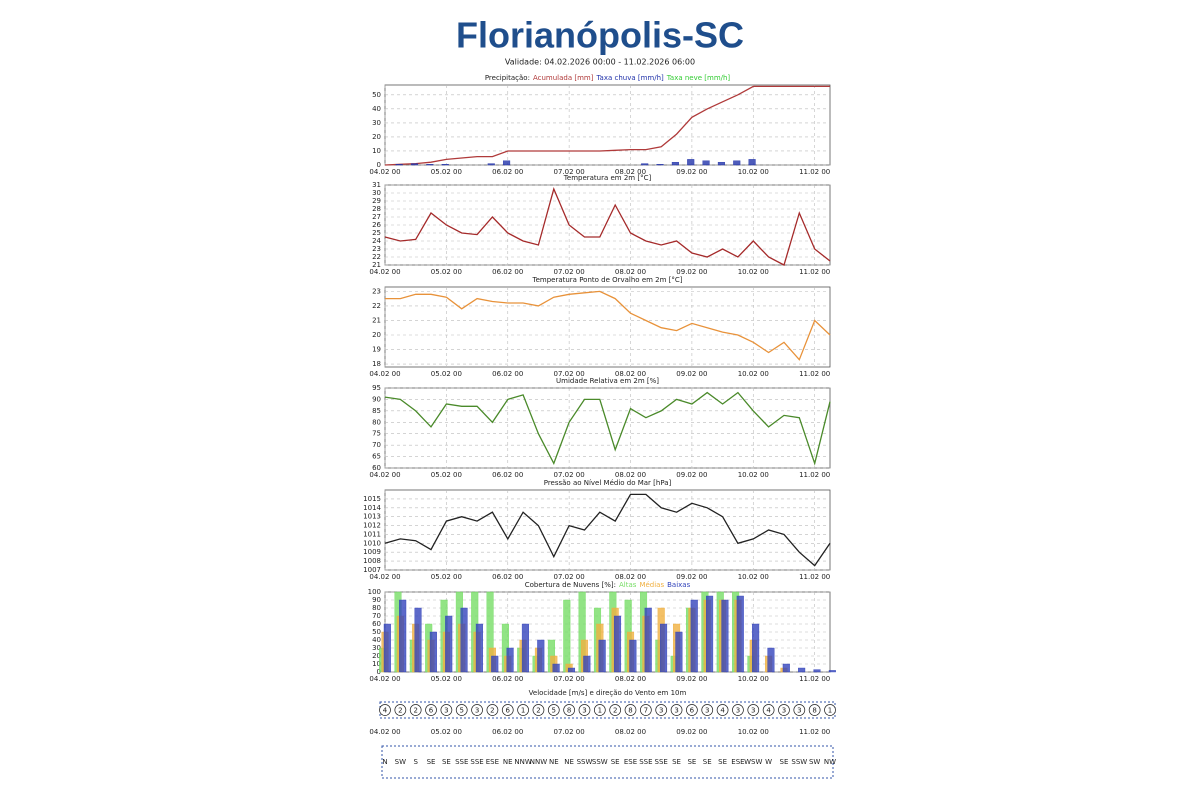 The width and height of the screenshot is (1200, 800). I want to click on wind-speed-label: 6, so click(431, 711).